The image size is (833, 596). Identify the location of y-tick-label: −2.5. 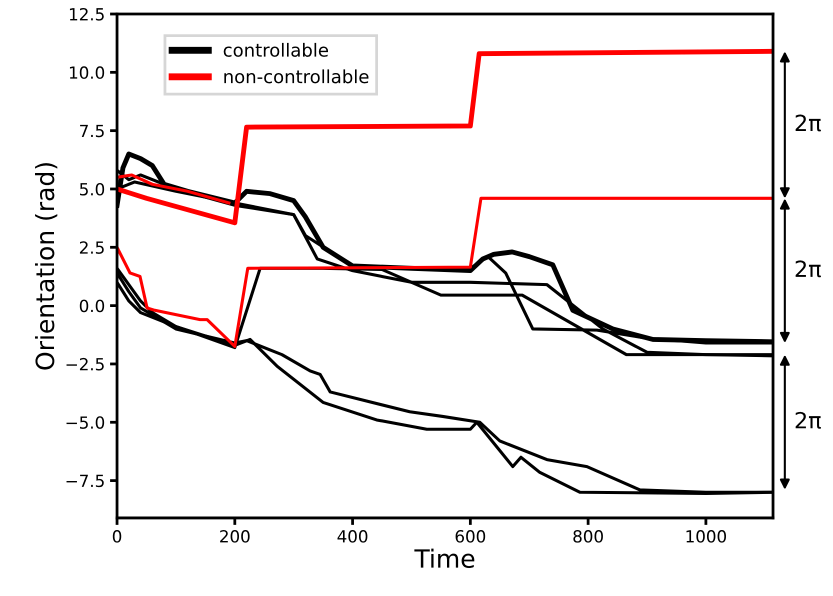
(85, 364).